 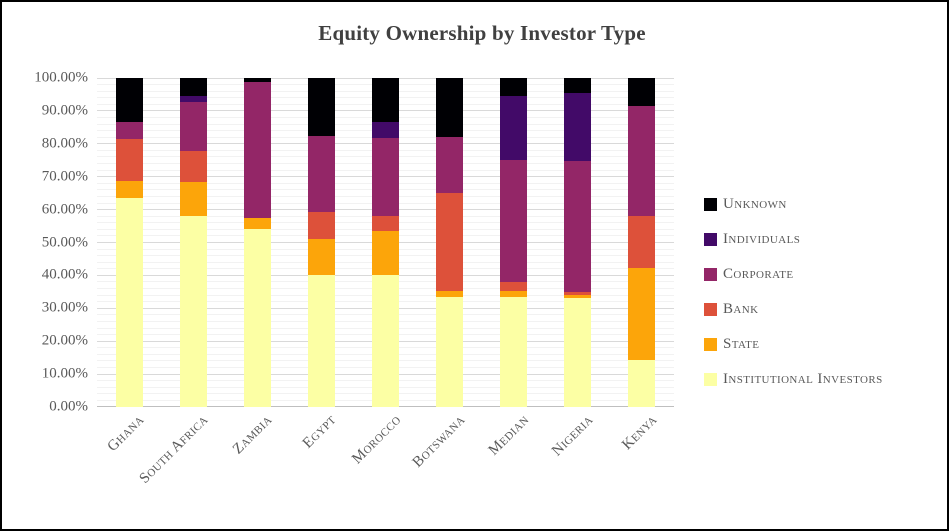 What do you see at coordinates (129, 159) in the screenshot?
I see `bar-segment-ghana-bank` at bounding box center [129, 159].